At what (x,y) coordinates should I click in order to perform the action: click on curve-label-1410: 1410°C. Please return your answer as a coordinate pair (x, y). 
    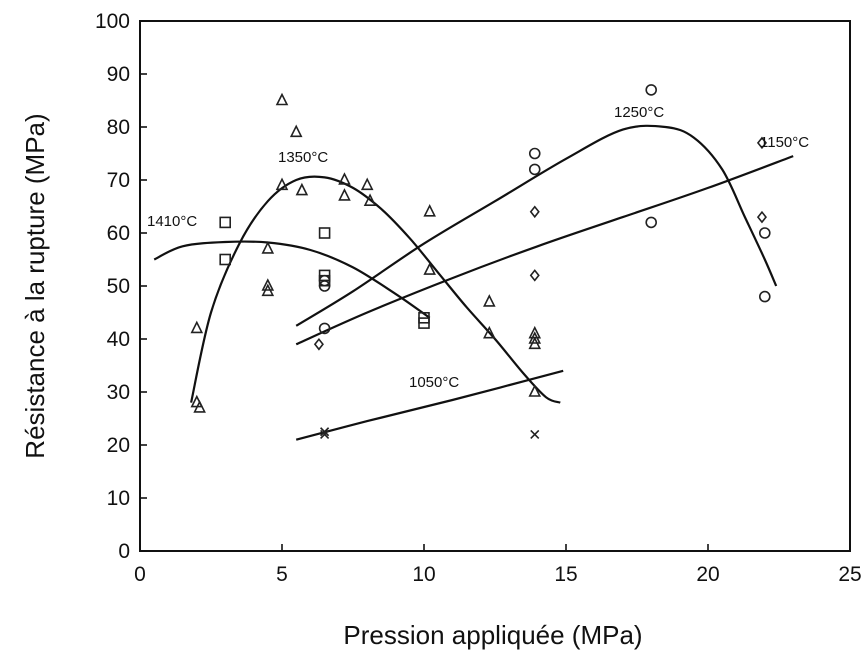
    Looking at the image, I should click on (172, 221).